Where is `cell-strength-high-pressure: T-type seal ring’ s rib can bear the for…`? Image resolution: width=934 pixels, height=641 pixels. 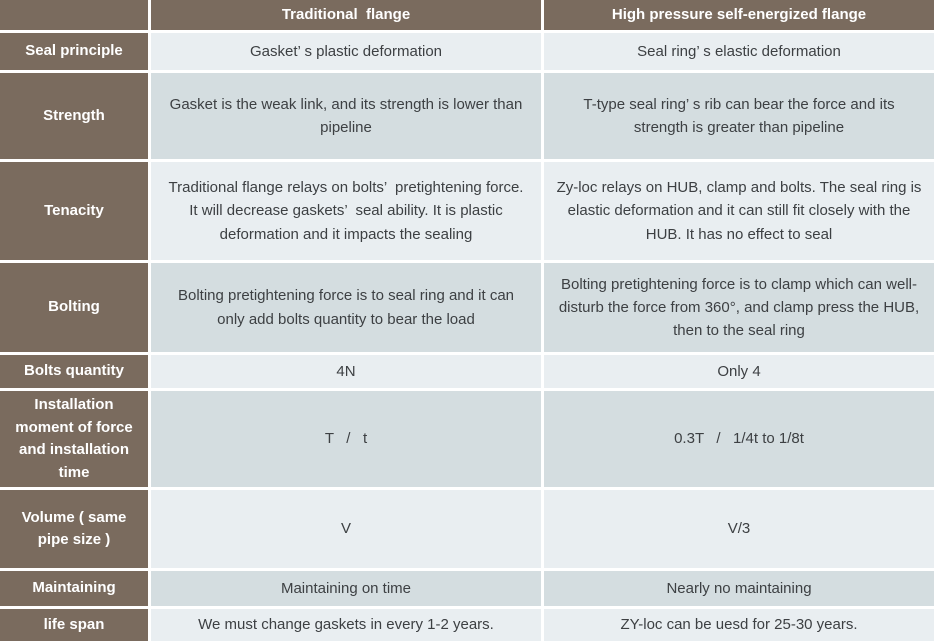
cell-strength-high-pressure: T-type seal ring’ s rib can bear the for… is located at coordinates (739, 116).